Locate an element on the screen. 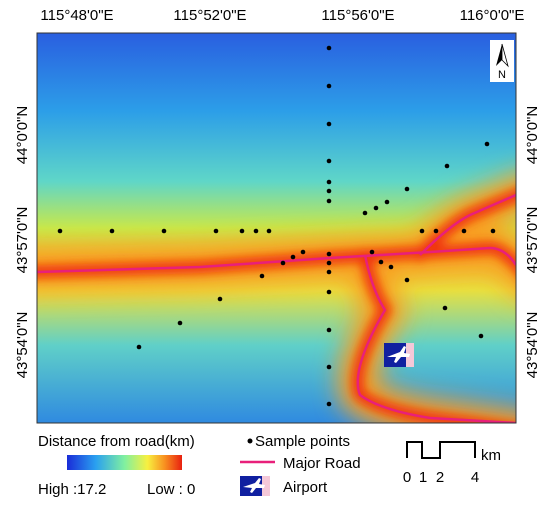 Image resolution: width=550 pixels, height=506 pixels. scale-tick: 1 is located at coordinates (423, 477).